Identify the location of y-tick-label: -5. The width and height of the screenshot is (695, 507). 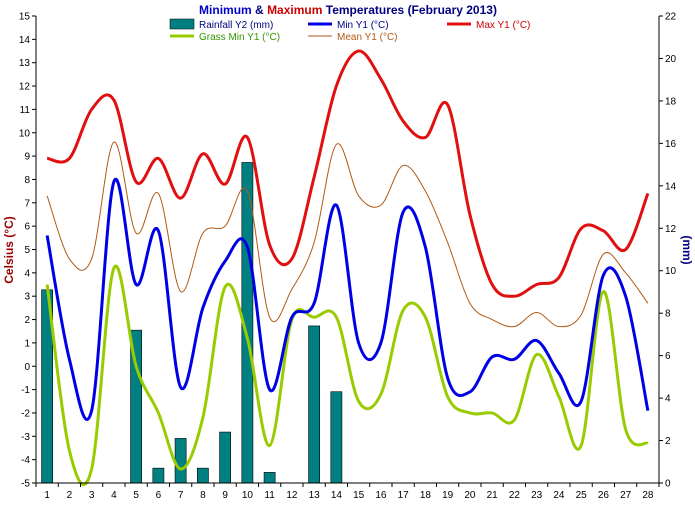
(25, 484).